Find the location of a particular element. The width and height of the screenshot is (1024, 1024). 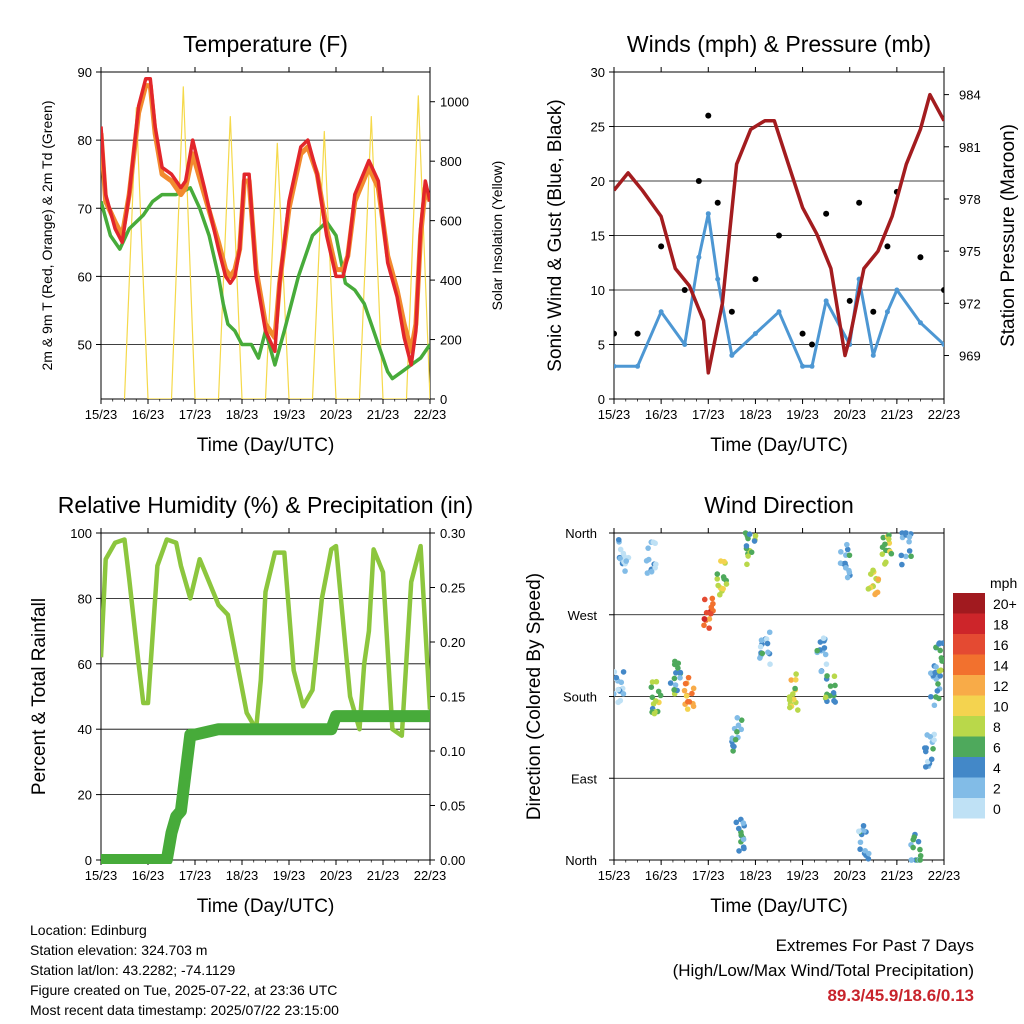

wind-point is located at coordinates (732, 355).